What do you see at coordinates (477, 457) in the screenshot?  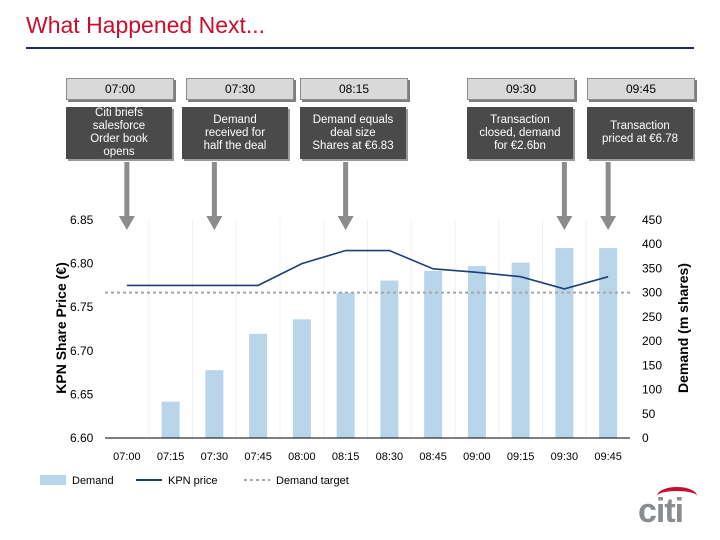 I see `x-tick-label: 09:00` at bounding box center [477, 457].